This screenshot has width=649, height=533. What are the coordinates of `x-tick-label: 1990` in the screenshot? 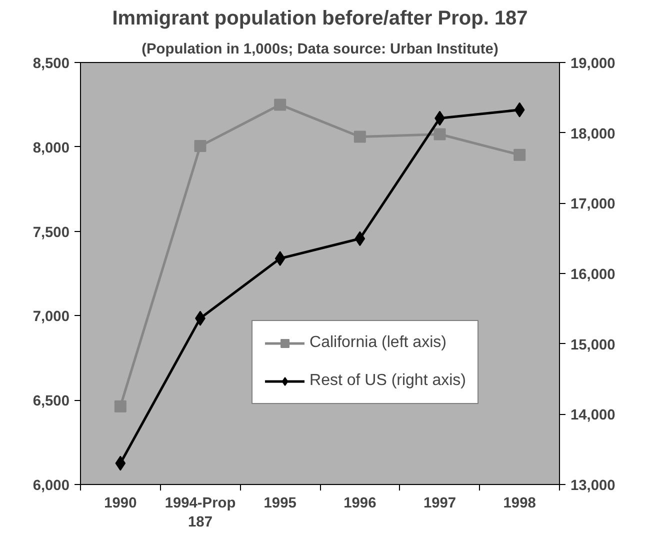 It's located at (120, 504).